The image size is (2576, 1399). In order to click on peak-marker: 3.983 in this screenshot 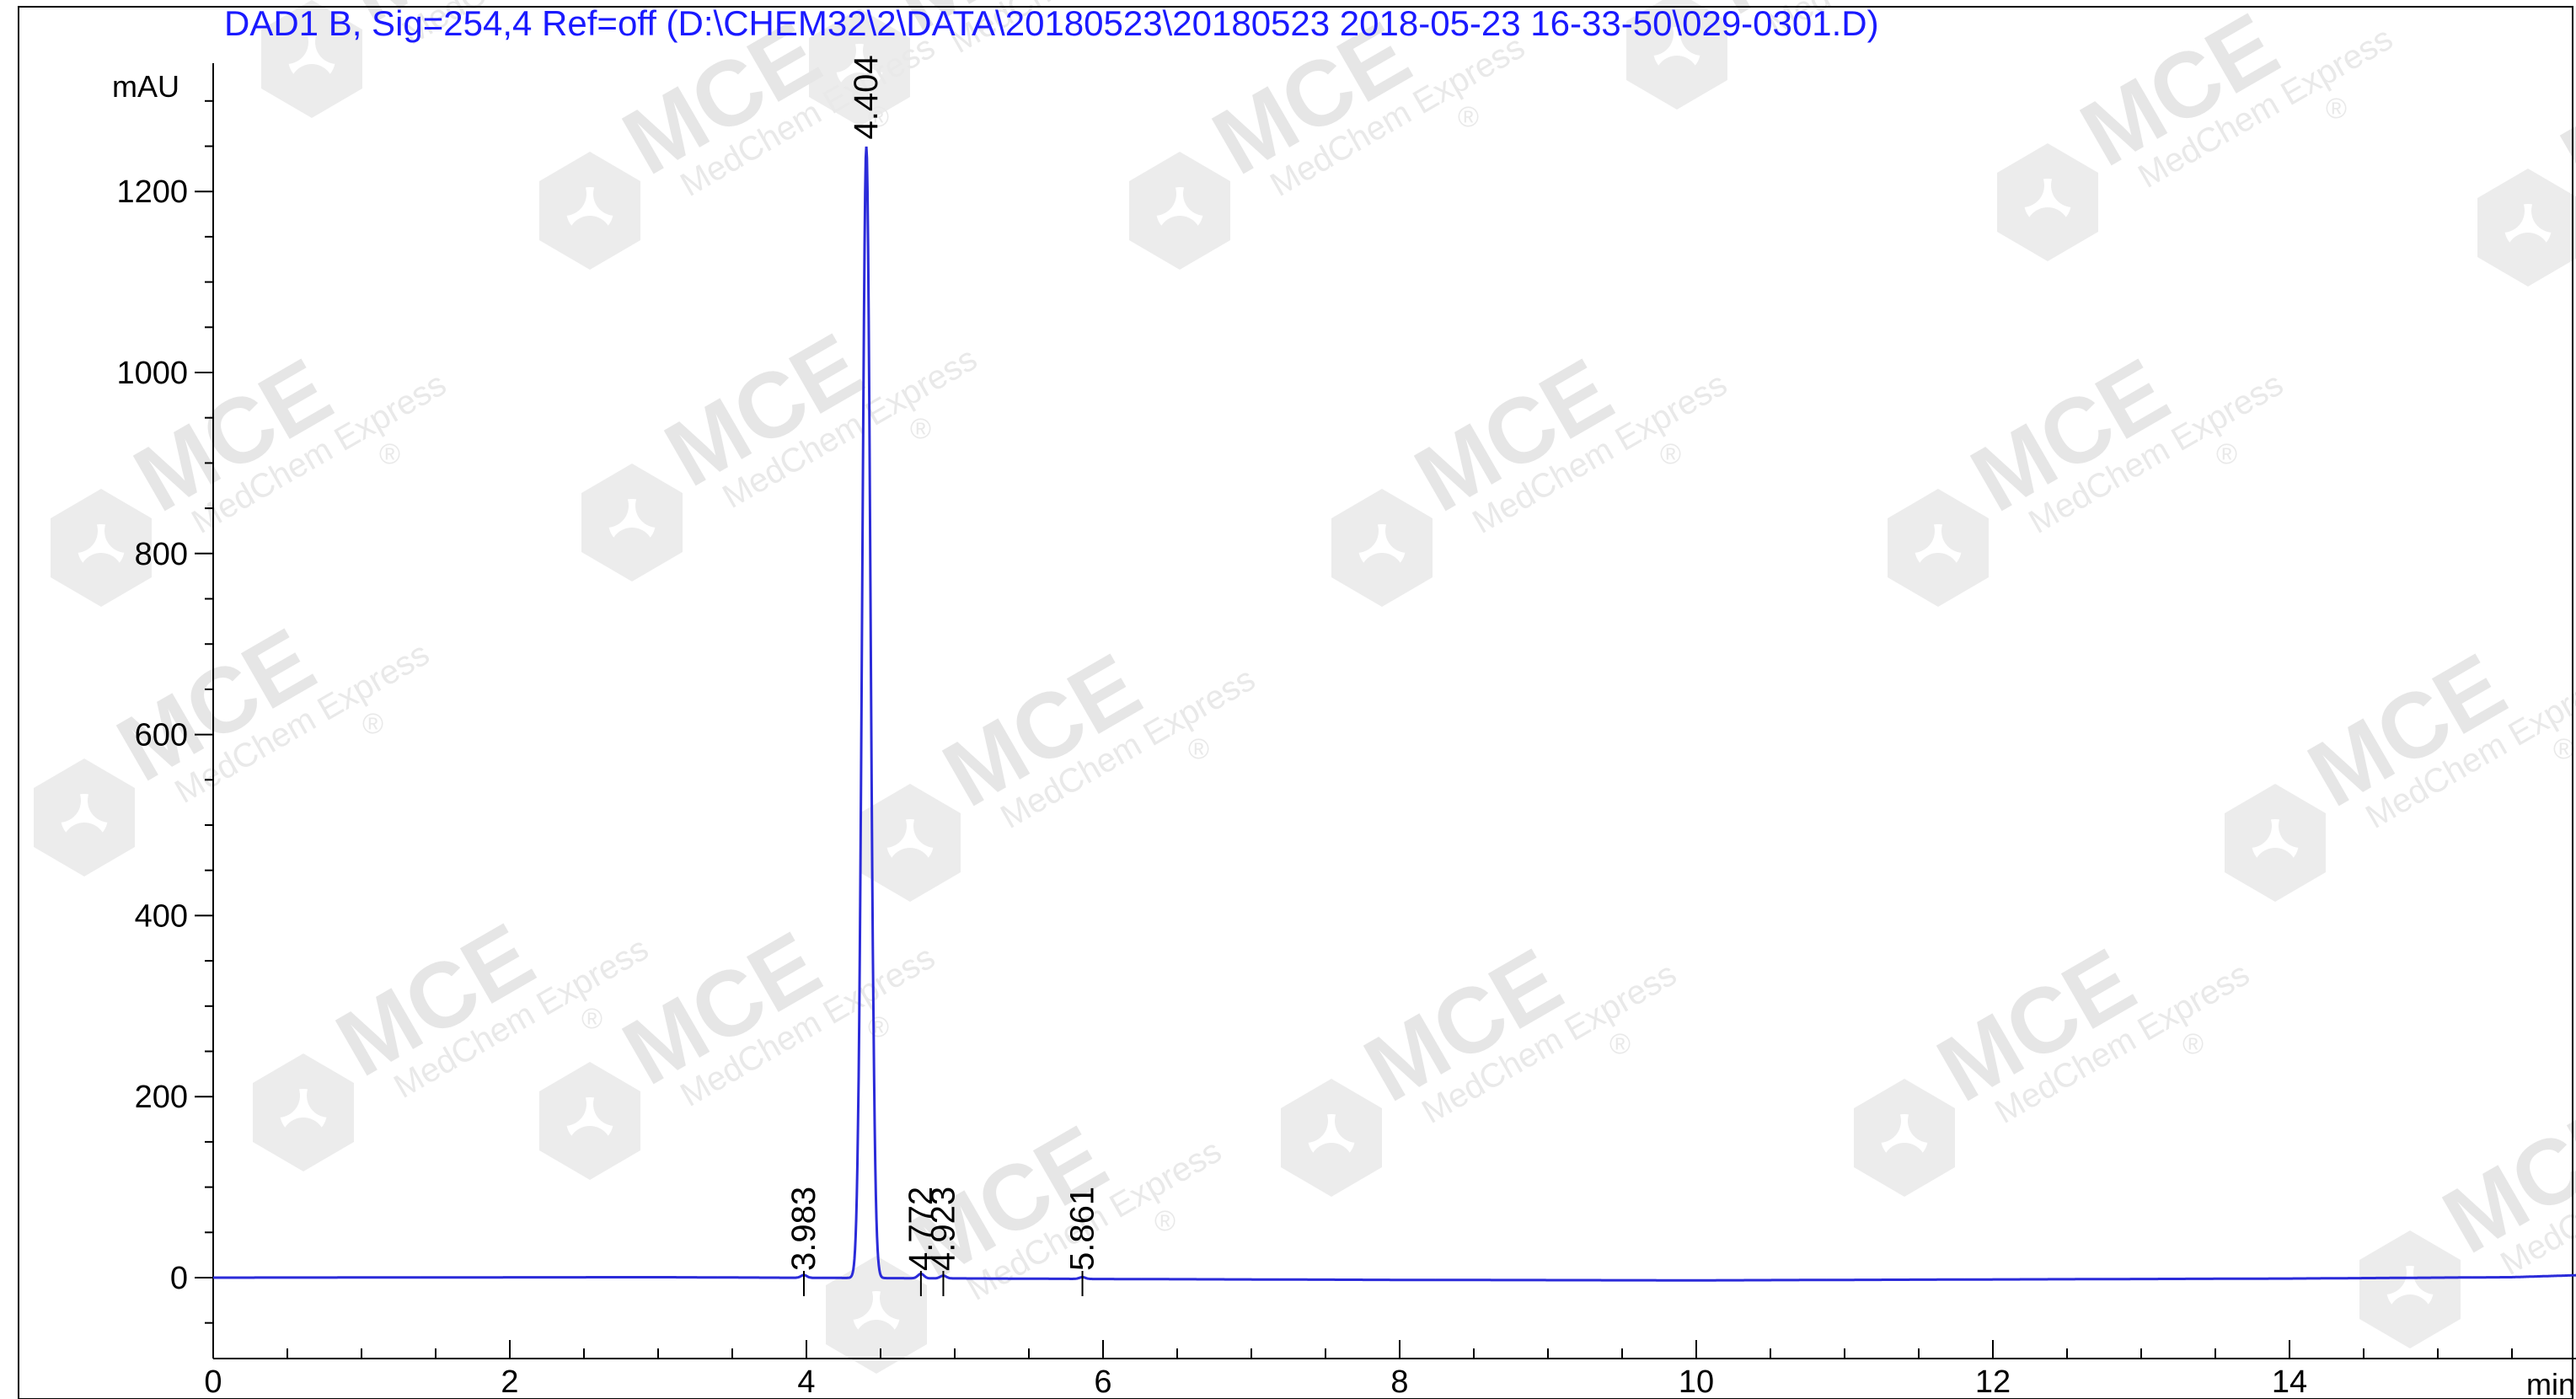, I will do `click(803, 1241)`.